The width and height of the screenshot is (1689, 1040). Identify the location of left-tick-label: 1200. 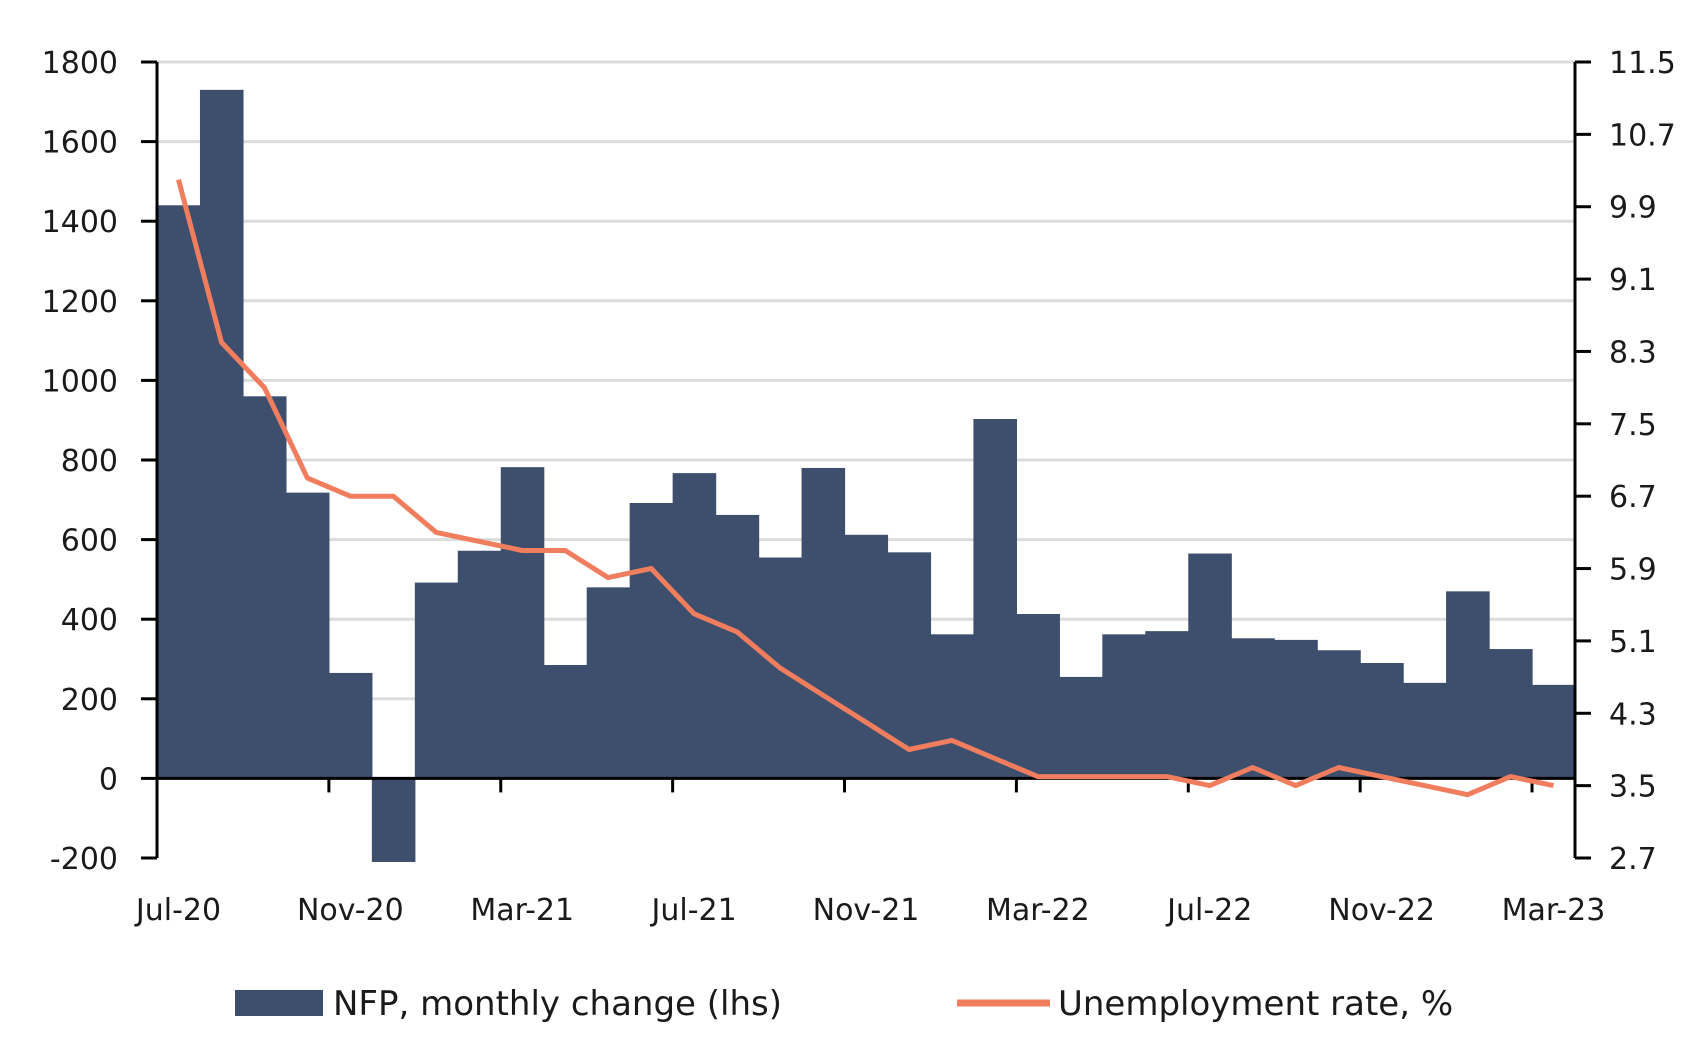
(80, 302).